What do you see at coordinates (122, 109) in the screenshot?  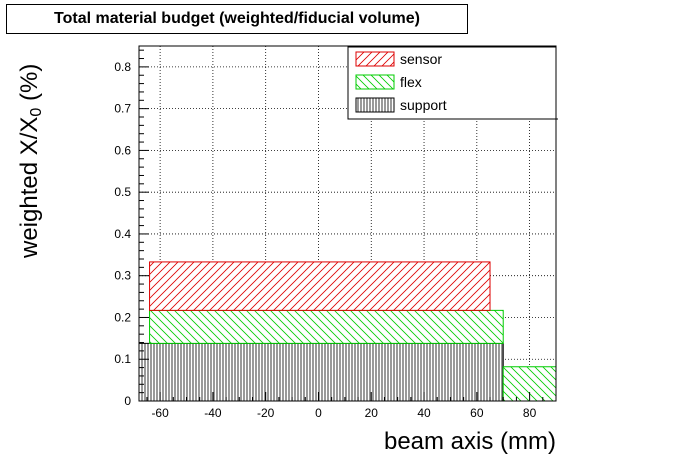 I see `y-tick-label: 0.7` at bounding box center [122, 109].